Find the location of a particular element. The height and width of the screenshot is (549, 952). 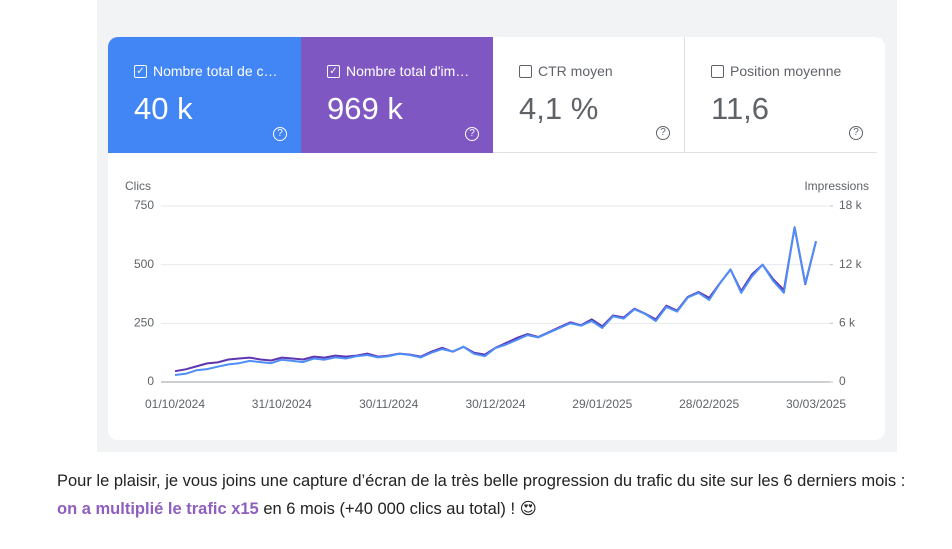

metric-tile: ✓ Nombre total de c… 40 k? is located at coordinates (204, 95).